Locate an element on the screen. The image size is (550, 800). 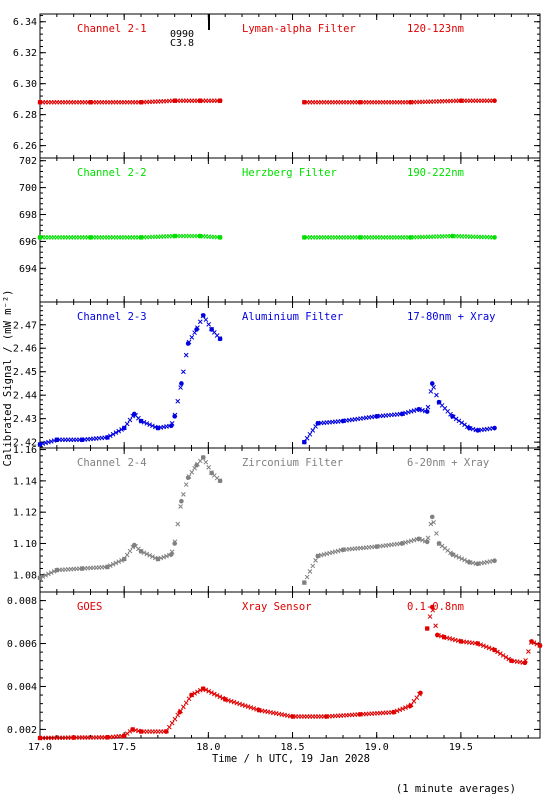
filter-label: Herzberg Filter is located at coordinates (289, 173).